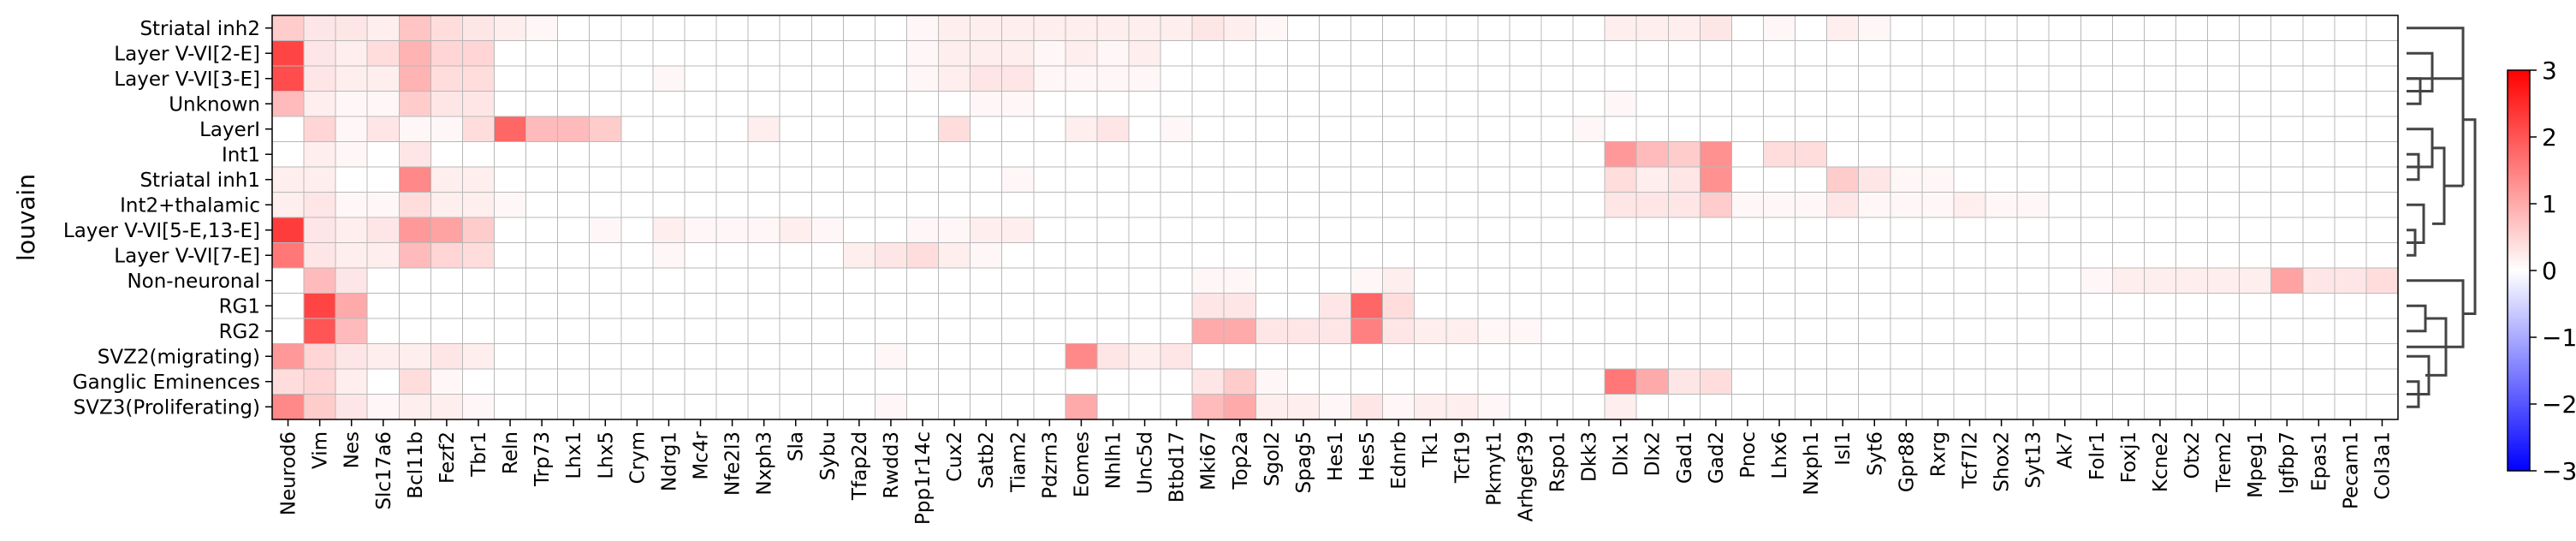 This screenshot has height=541, width=2576. Describe the element at coordinates (1812, 463) in the screenshot. I see `column-tick-label: Nxph1` at that location.